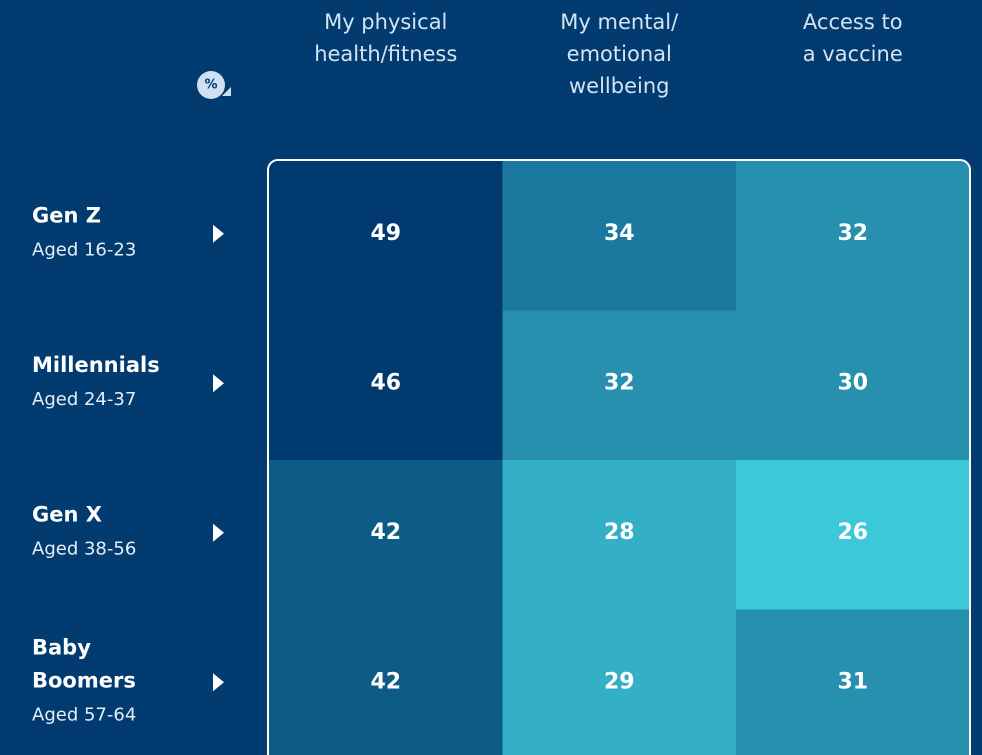 This screenshot has height=755, width=982. What do you see at coordinates (853, 54) in the screenshot?
I see `column-header: a vaccine` at bounding box center [853, 54].